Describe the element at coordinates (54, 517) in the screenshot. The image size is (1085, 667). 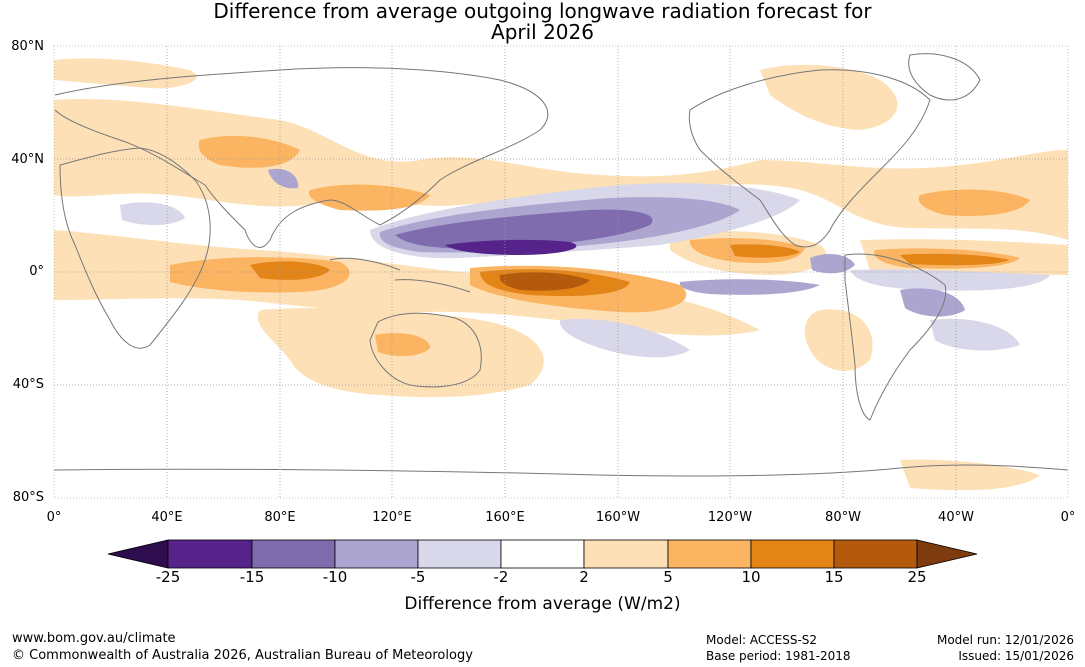
I see `lon-label-0-left: 0°` at that location.